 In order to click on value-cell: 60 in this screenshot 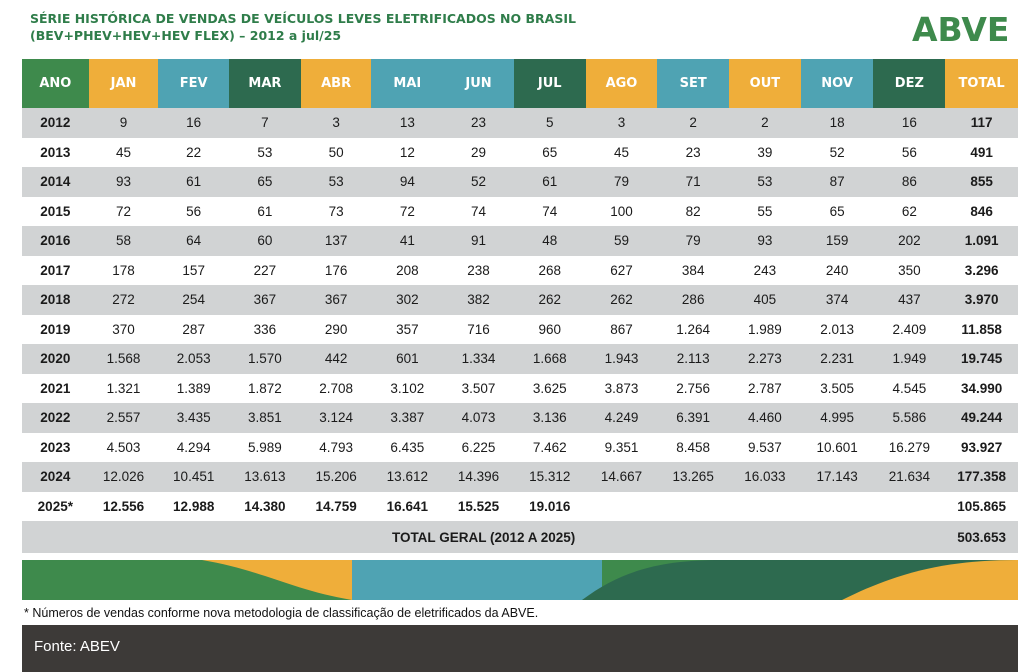, I will do `click(265, 241)`.